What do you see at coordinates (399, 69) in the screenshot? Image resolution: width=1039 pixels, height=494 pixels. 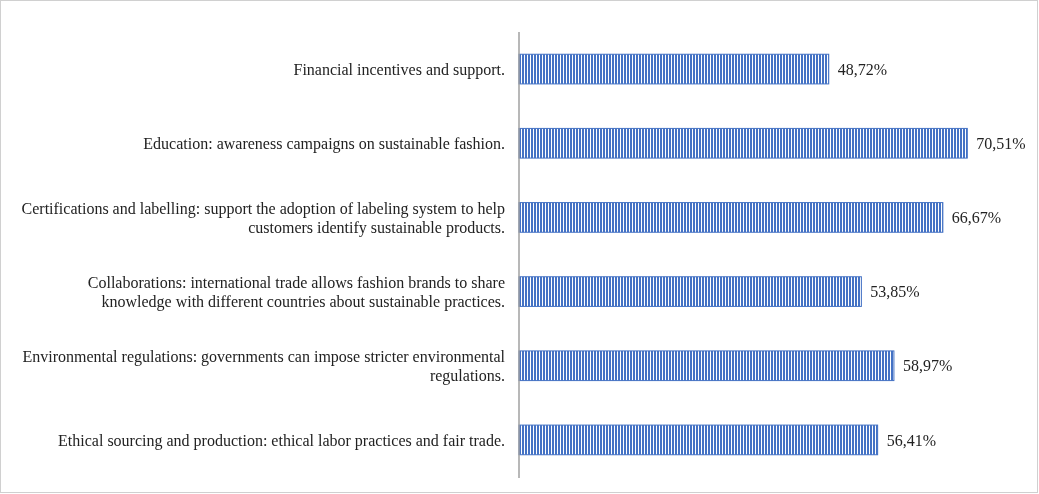 I see `y-tick-label: Financial incentives and support.` at bounding box center [399, 69].